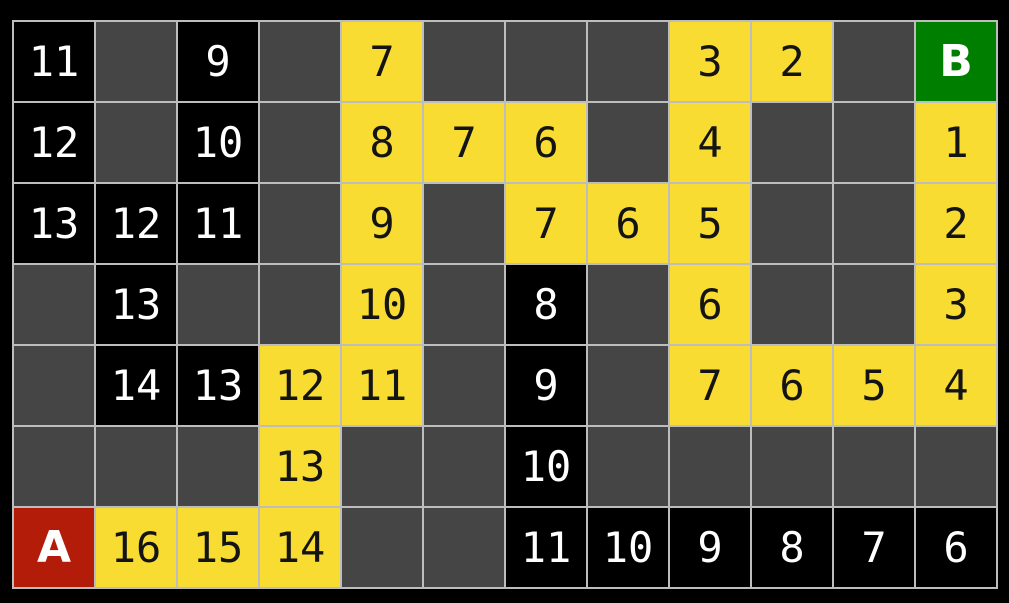 The image size is (1009, 603). What do you see at coordinates (300, 547) in the screenshot?
I see `grid-cell-r7c4: 14` at bounding box center [300, 547].